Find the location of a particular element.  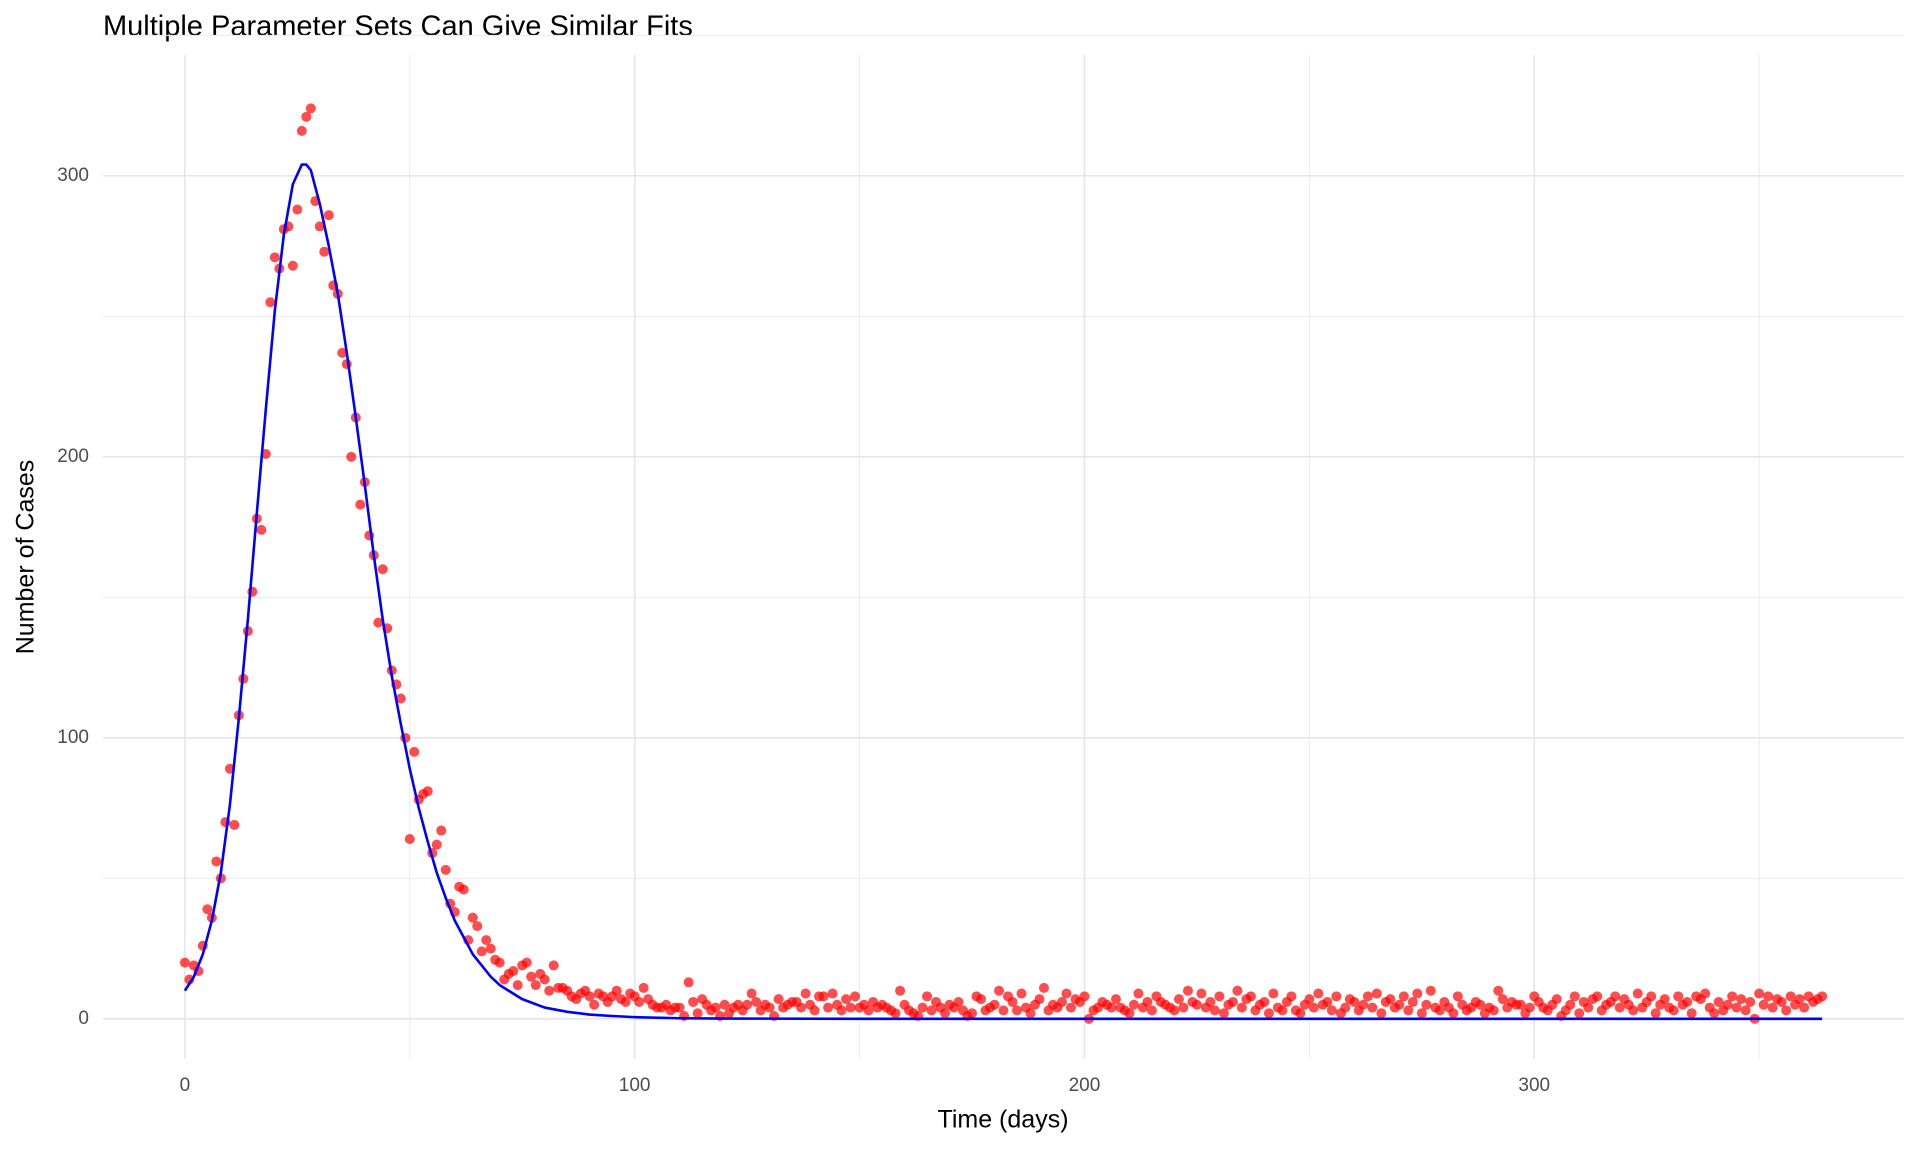

y-tick-label: 100 is located at coordinates (73, 737).